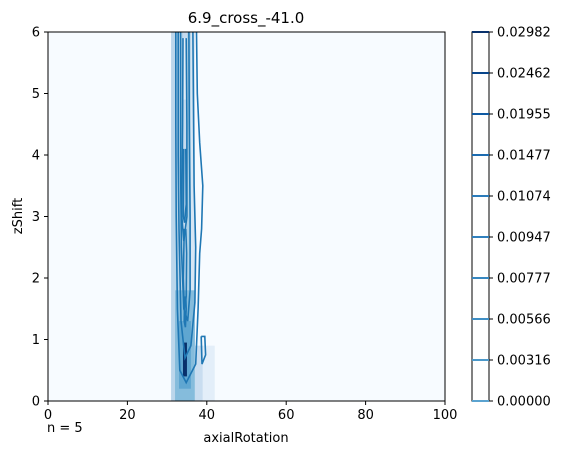 The image size is (565, 454). Describe the element at coordinates (524, 115) in the screenshot. I see `colorbar-tick-label: 0.01955` at that location.